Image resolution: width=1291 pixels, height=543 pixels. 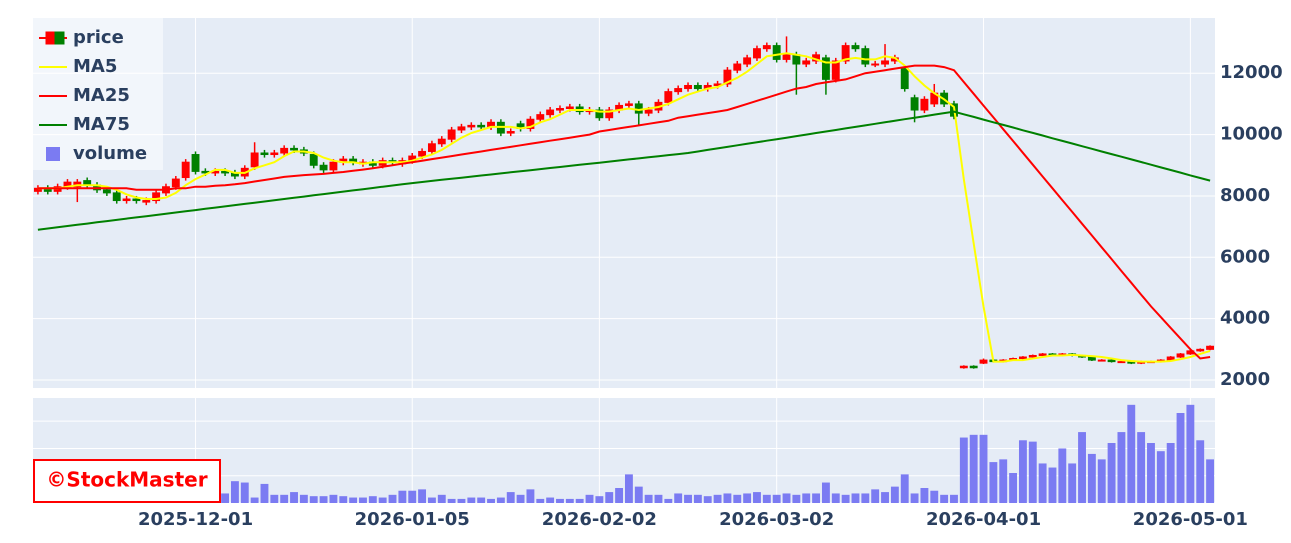 What do you see at coordinates (101, 95) in the screenshot?
I see `legend-label: MA25` at bounding box center [101, 95].